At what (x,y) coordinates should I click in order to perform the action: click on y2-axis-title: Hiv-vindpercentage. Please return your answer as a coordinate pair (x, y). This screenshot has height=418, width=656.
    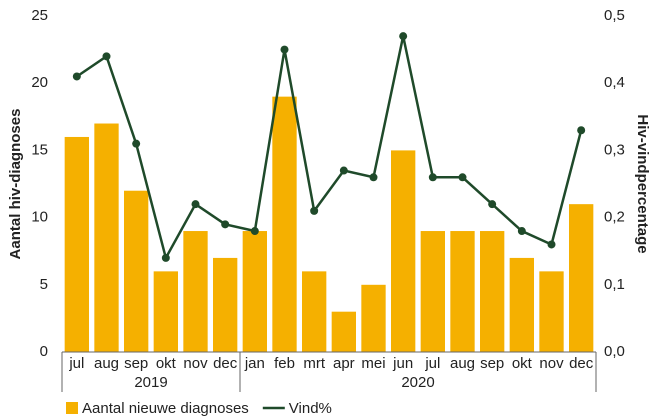
    Looking at the image, I should click on (642, 183).